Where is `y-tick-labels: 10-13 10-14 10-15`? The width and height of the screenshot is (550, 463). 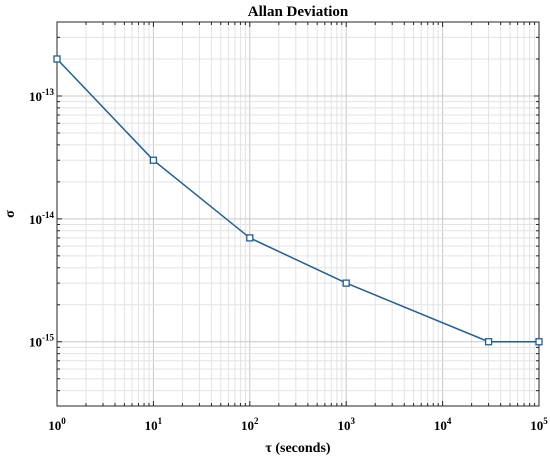 y-tick-labels: 10-13 10-14 10-15 is located at coordinates (41, 218).